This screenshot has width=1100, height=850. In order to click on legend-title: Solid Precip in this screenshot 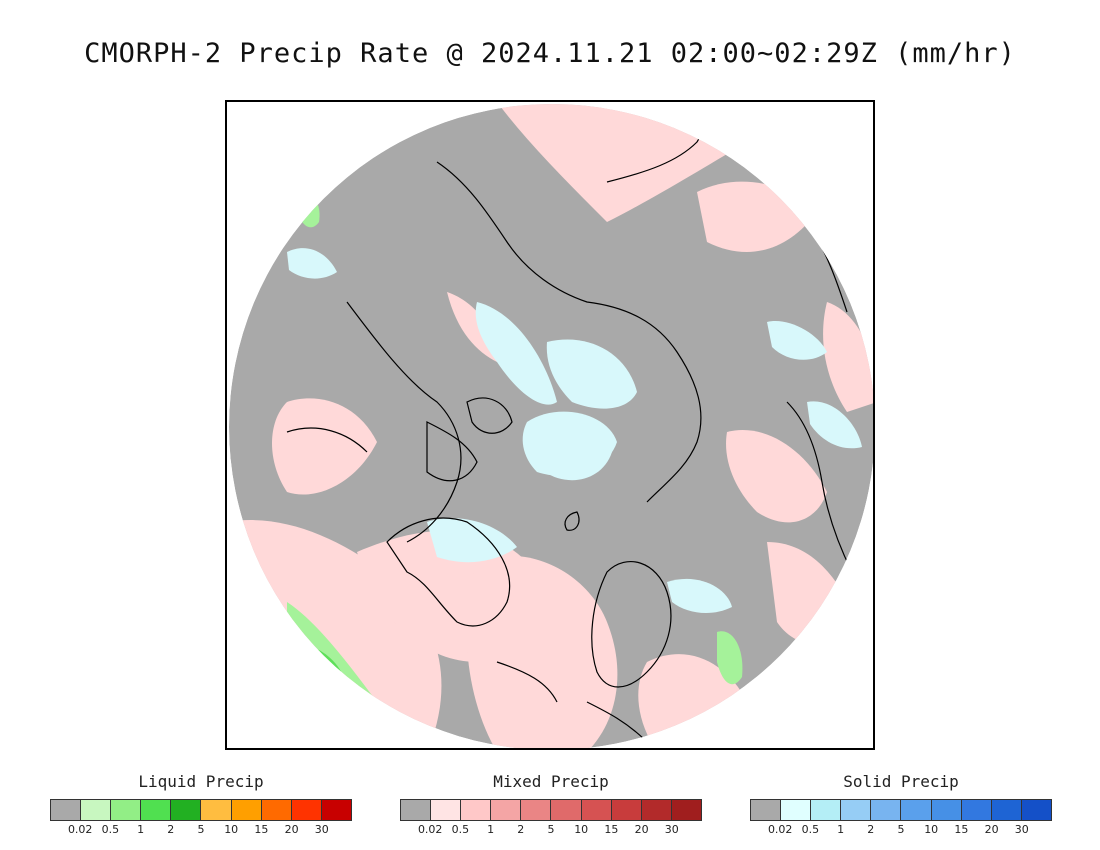, I will do `click(901, 781)`.